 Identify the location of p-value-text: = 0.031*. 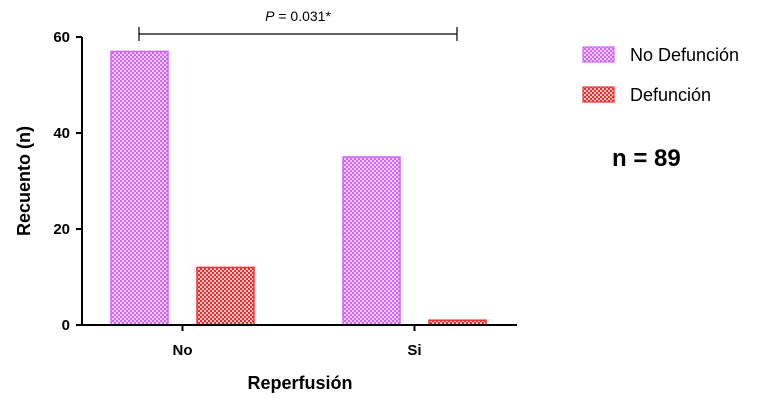
(302, 16).